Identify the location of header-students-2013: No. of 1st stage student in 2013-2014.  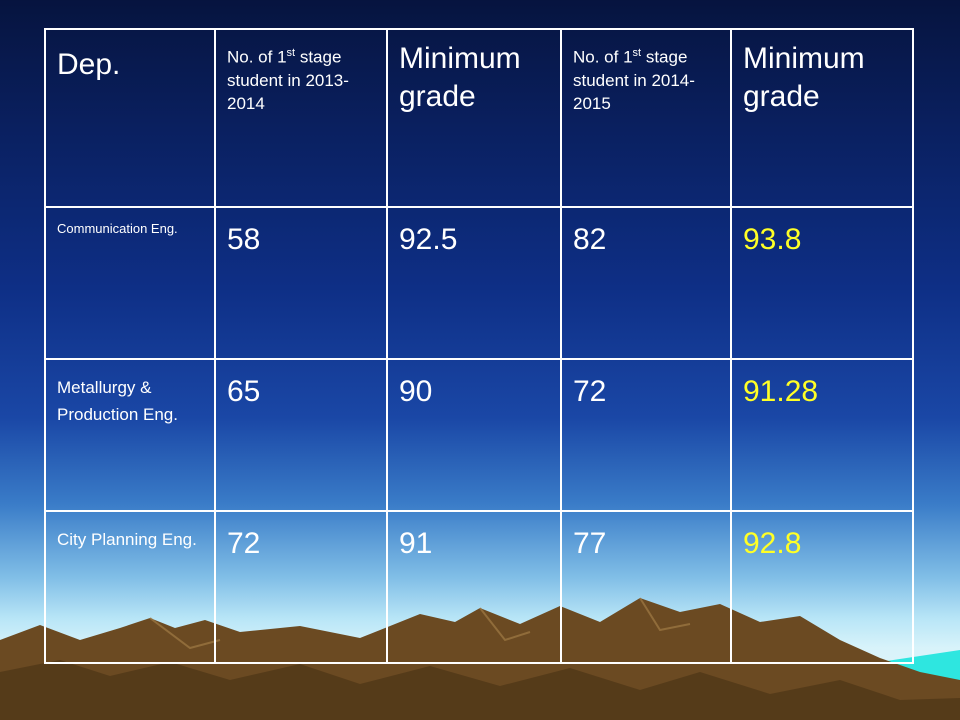
(301, 118).